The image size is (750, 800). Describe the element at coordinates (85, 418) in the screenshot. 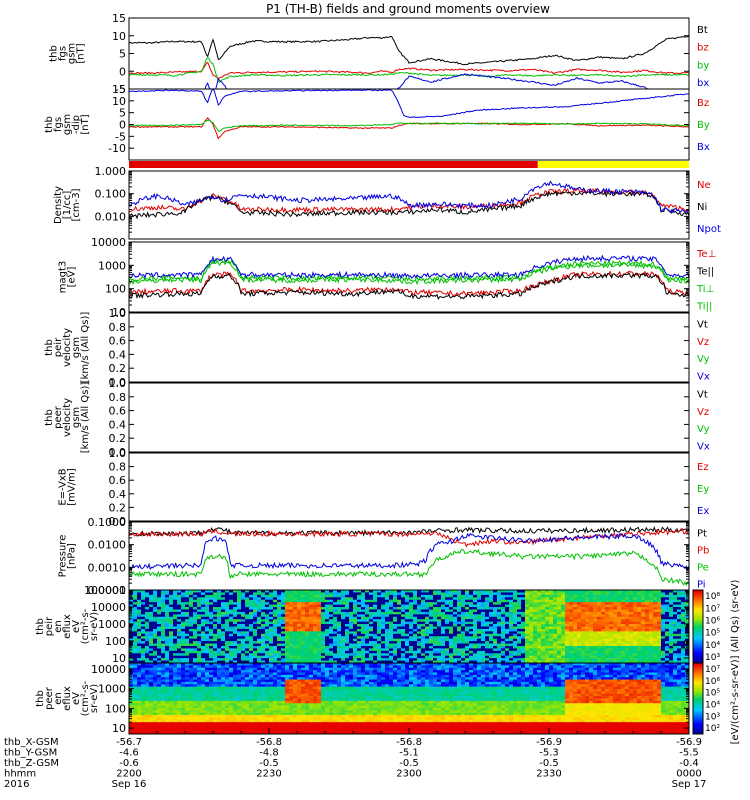

I see `y-axis-label: [km/s (All Qs)]` at that location.